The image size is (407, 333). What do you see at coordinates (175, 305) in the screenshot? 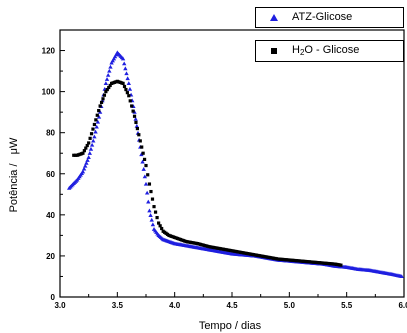
I see `x-tick-label: 4.0` at bounding box center [175, 305].